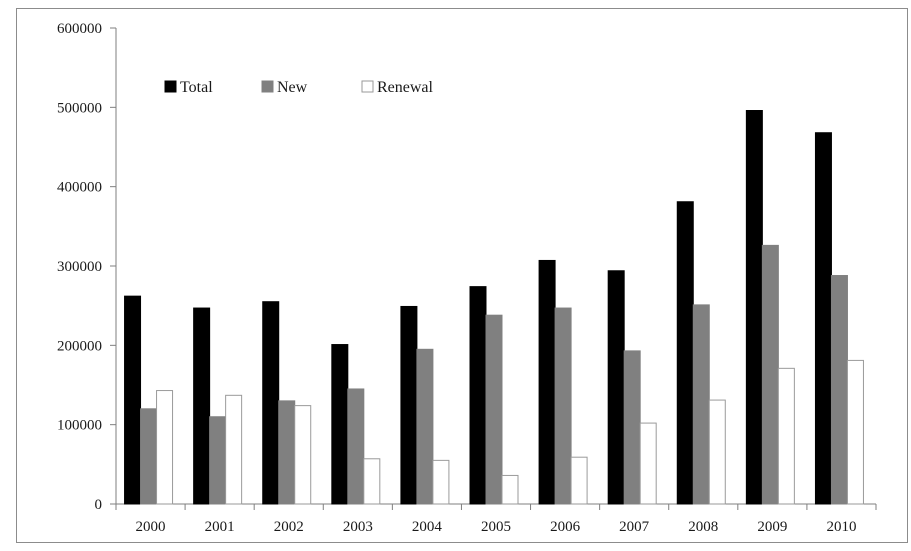 The image size is (911, 551). What do you see at coordinates (685, 353) in the screenshot?
I see `bar-total-2008` at bounding box center [685, 353].